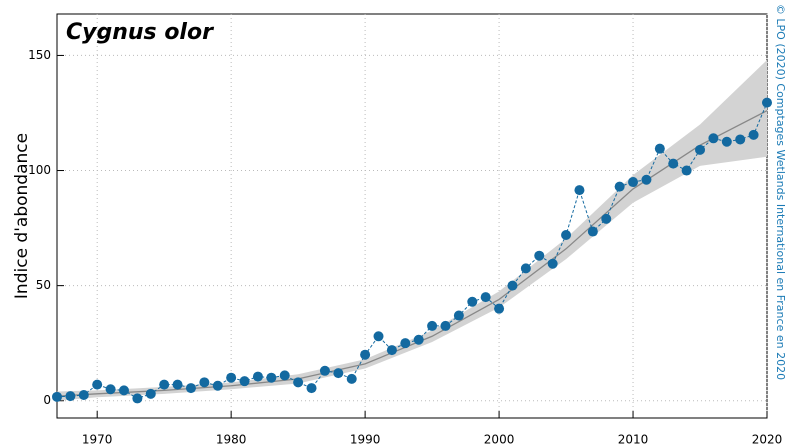  I want to click on y-tick-label: 150, so click(39, 55).